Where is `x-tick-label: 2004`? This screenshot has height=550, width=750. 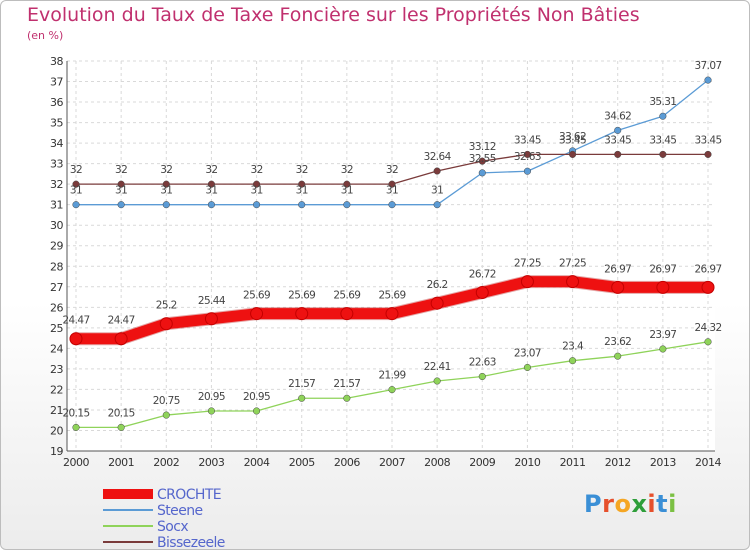 x-tick-label: 2004 is located at coordinates (257, 462).